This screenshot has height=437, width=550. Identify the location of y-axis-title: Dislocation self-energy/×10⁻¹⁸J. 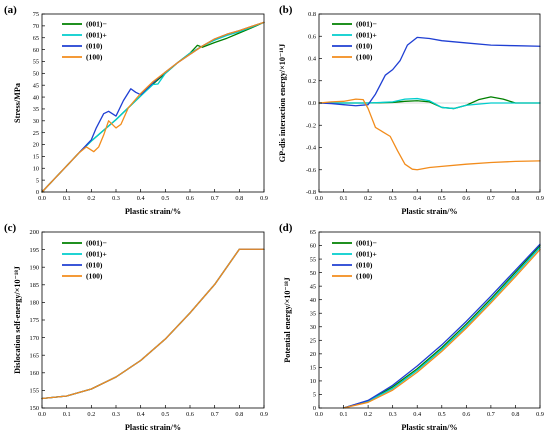
(17, 320).